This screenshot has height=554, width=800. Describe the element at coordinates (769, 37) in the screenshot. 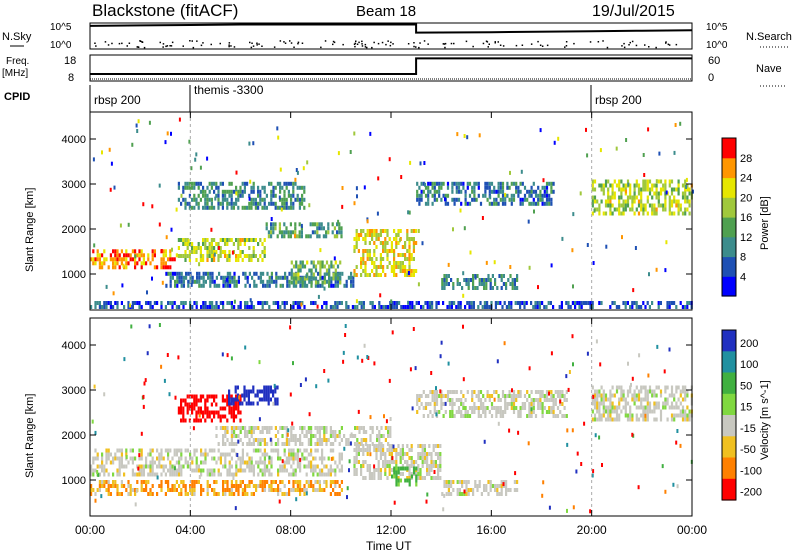

I see `nsearch-label: N.Search` at that location.